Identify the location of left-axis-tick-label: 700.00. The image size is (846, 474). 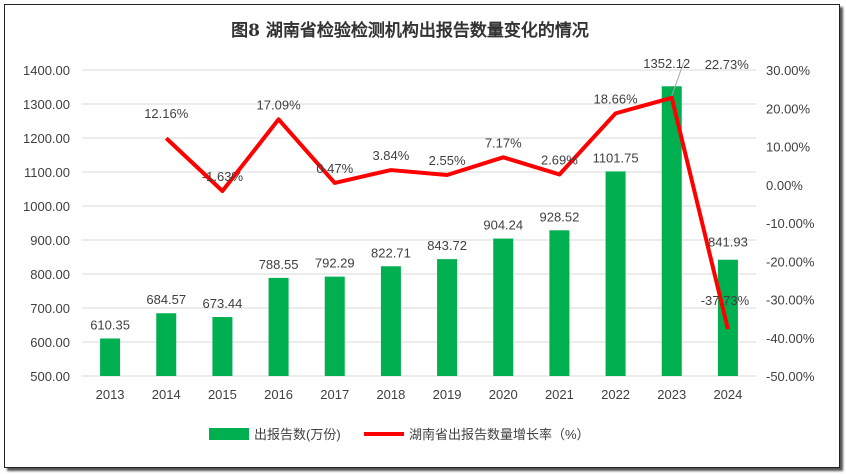
(50, 308).